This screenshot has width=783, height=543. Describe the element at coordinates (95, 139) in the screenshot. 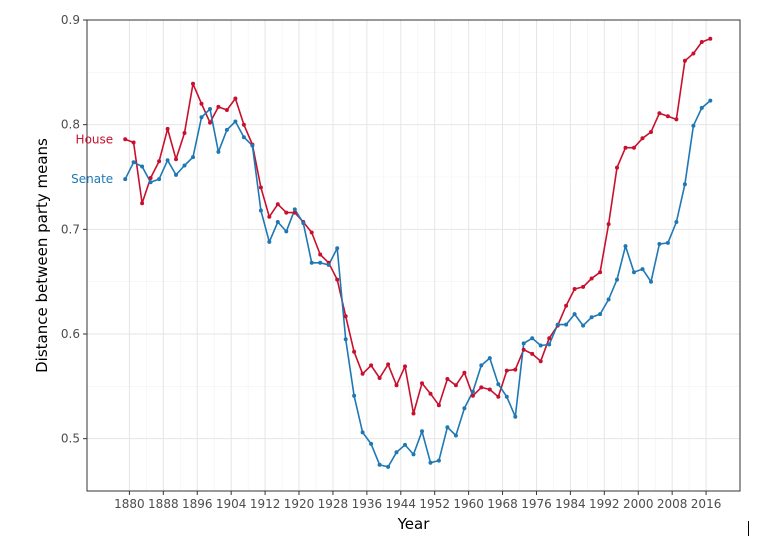

I see `house-series-label: House` at that location.